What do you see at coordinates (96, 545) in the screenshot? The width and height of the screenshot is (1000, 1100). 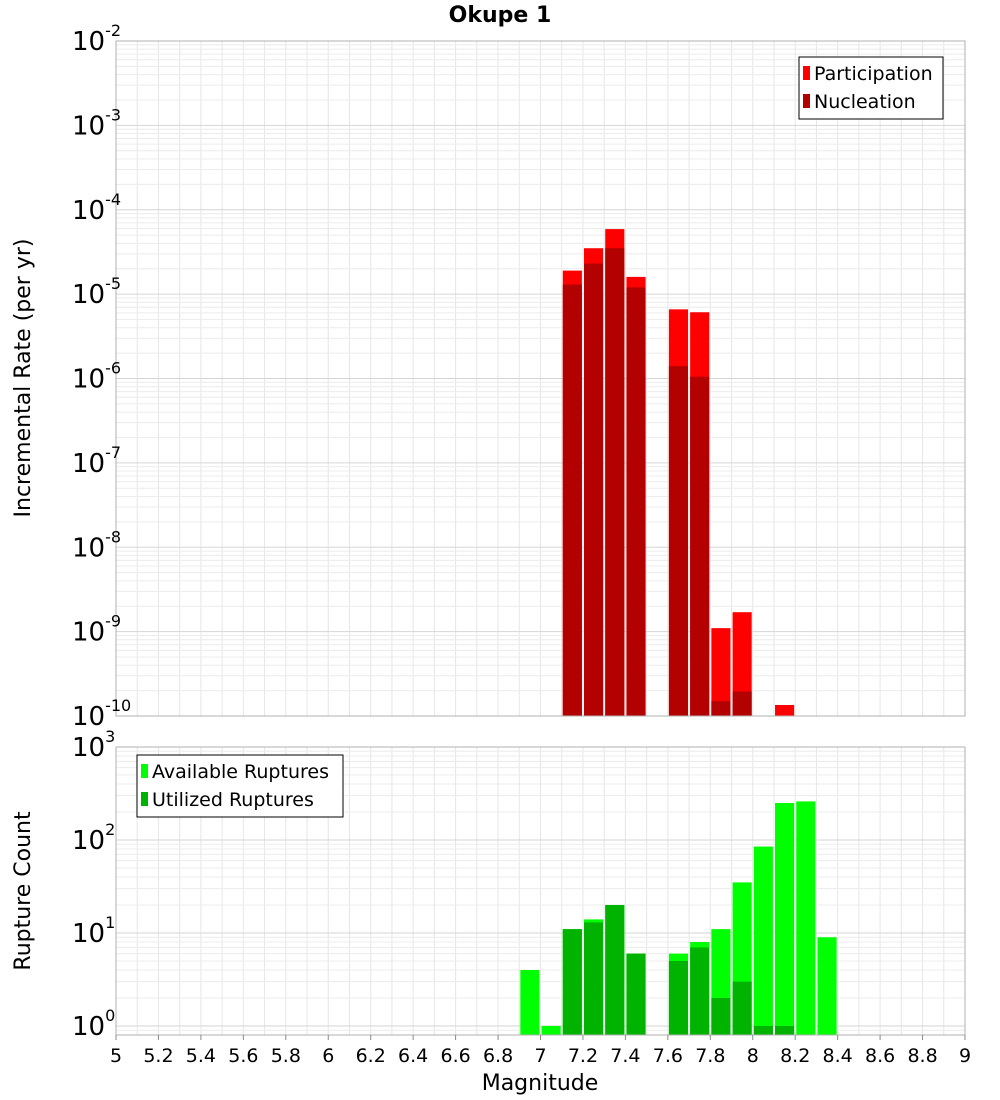 I see `y-tick-label: 10⁻⁸` at bounding box center [96, 545].